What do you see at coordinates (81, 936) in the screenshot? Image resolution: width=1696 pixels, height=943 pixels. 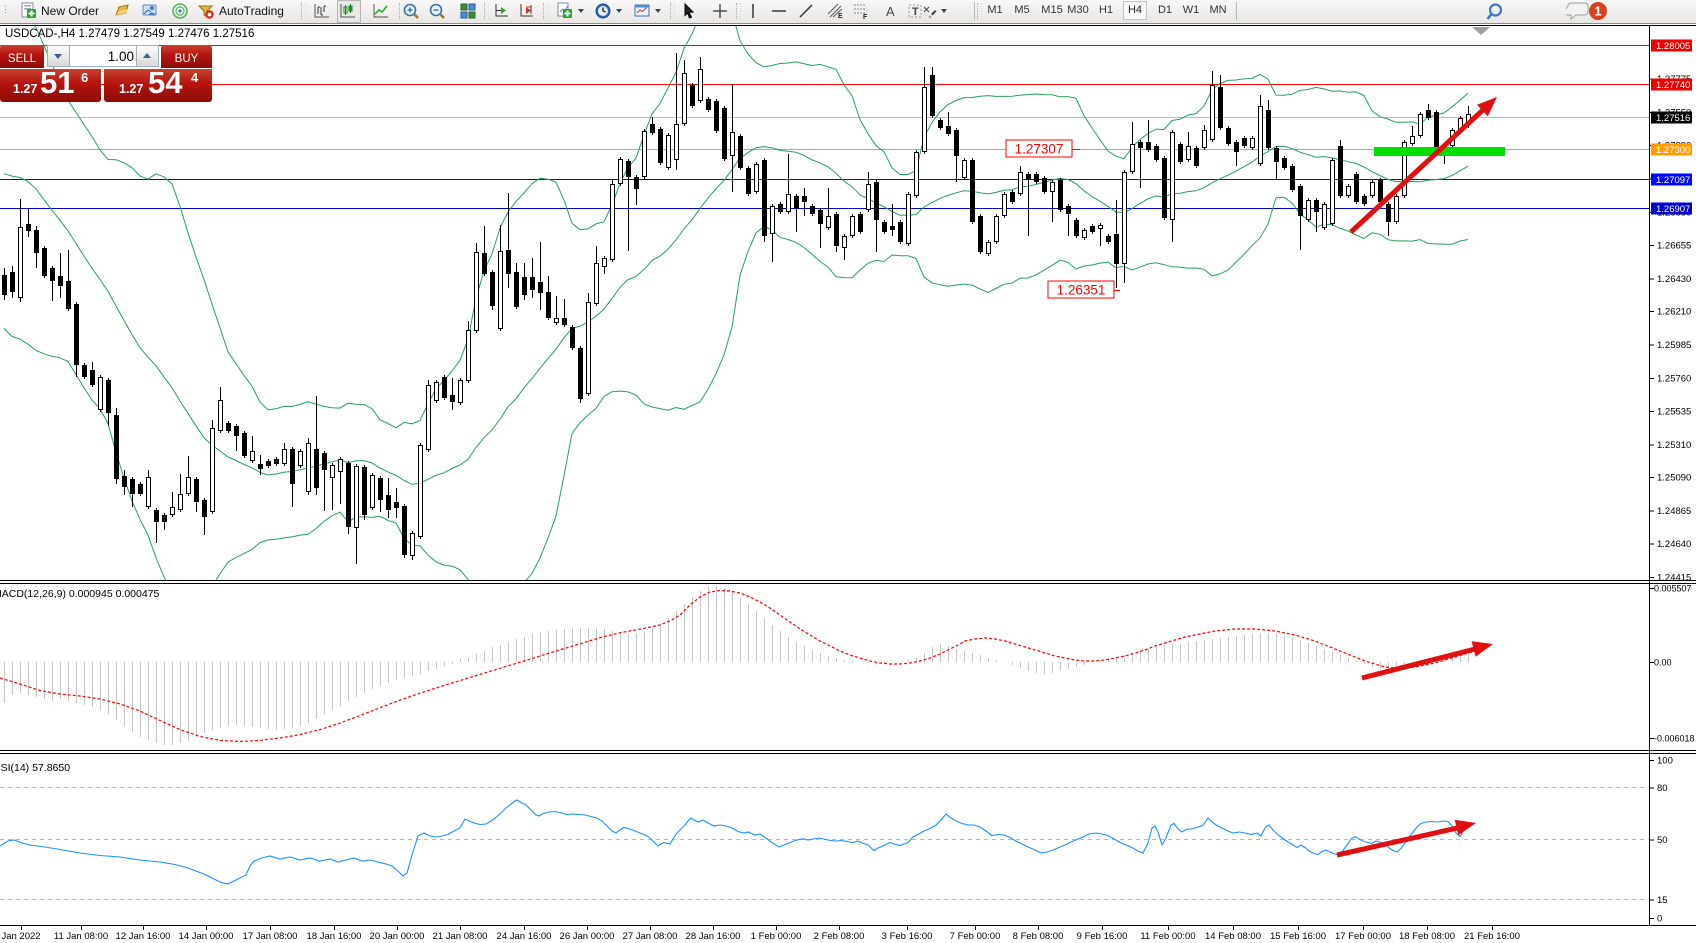 I see `svg-text: 11 Jan 08:00` at bounding box center [81, 936].